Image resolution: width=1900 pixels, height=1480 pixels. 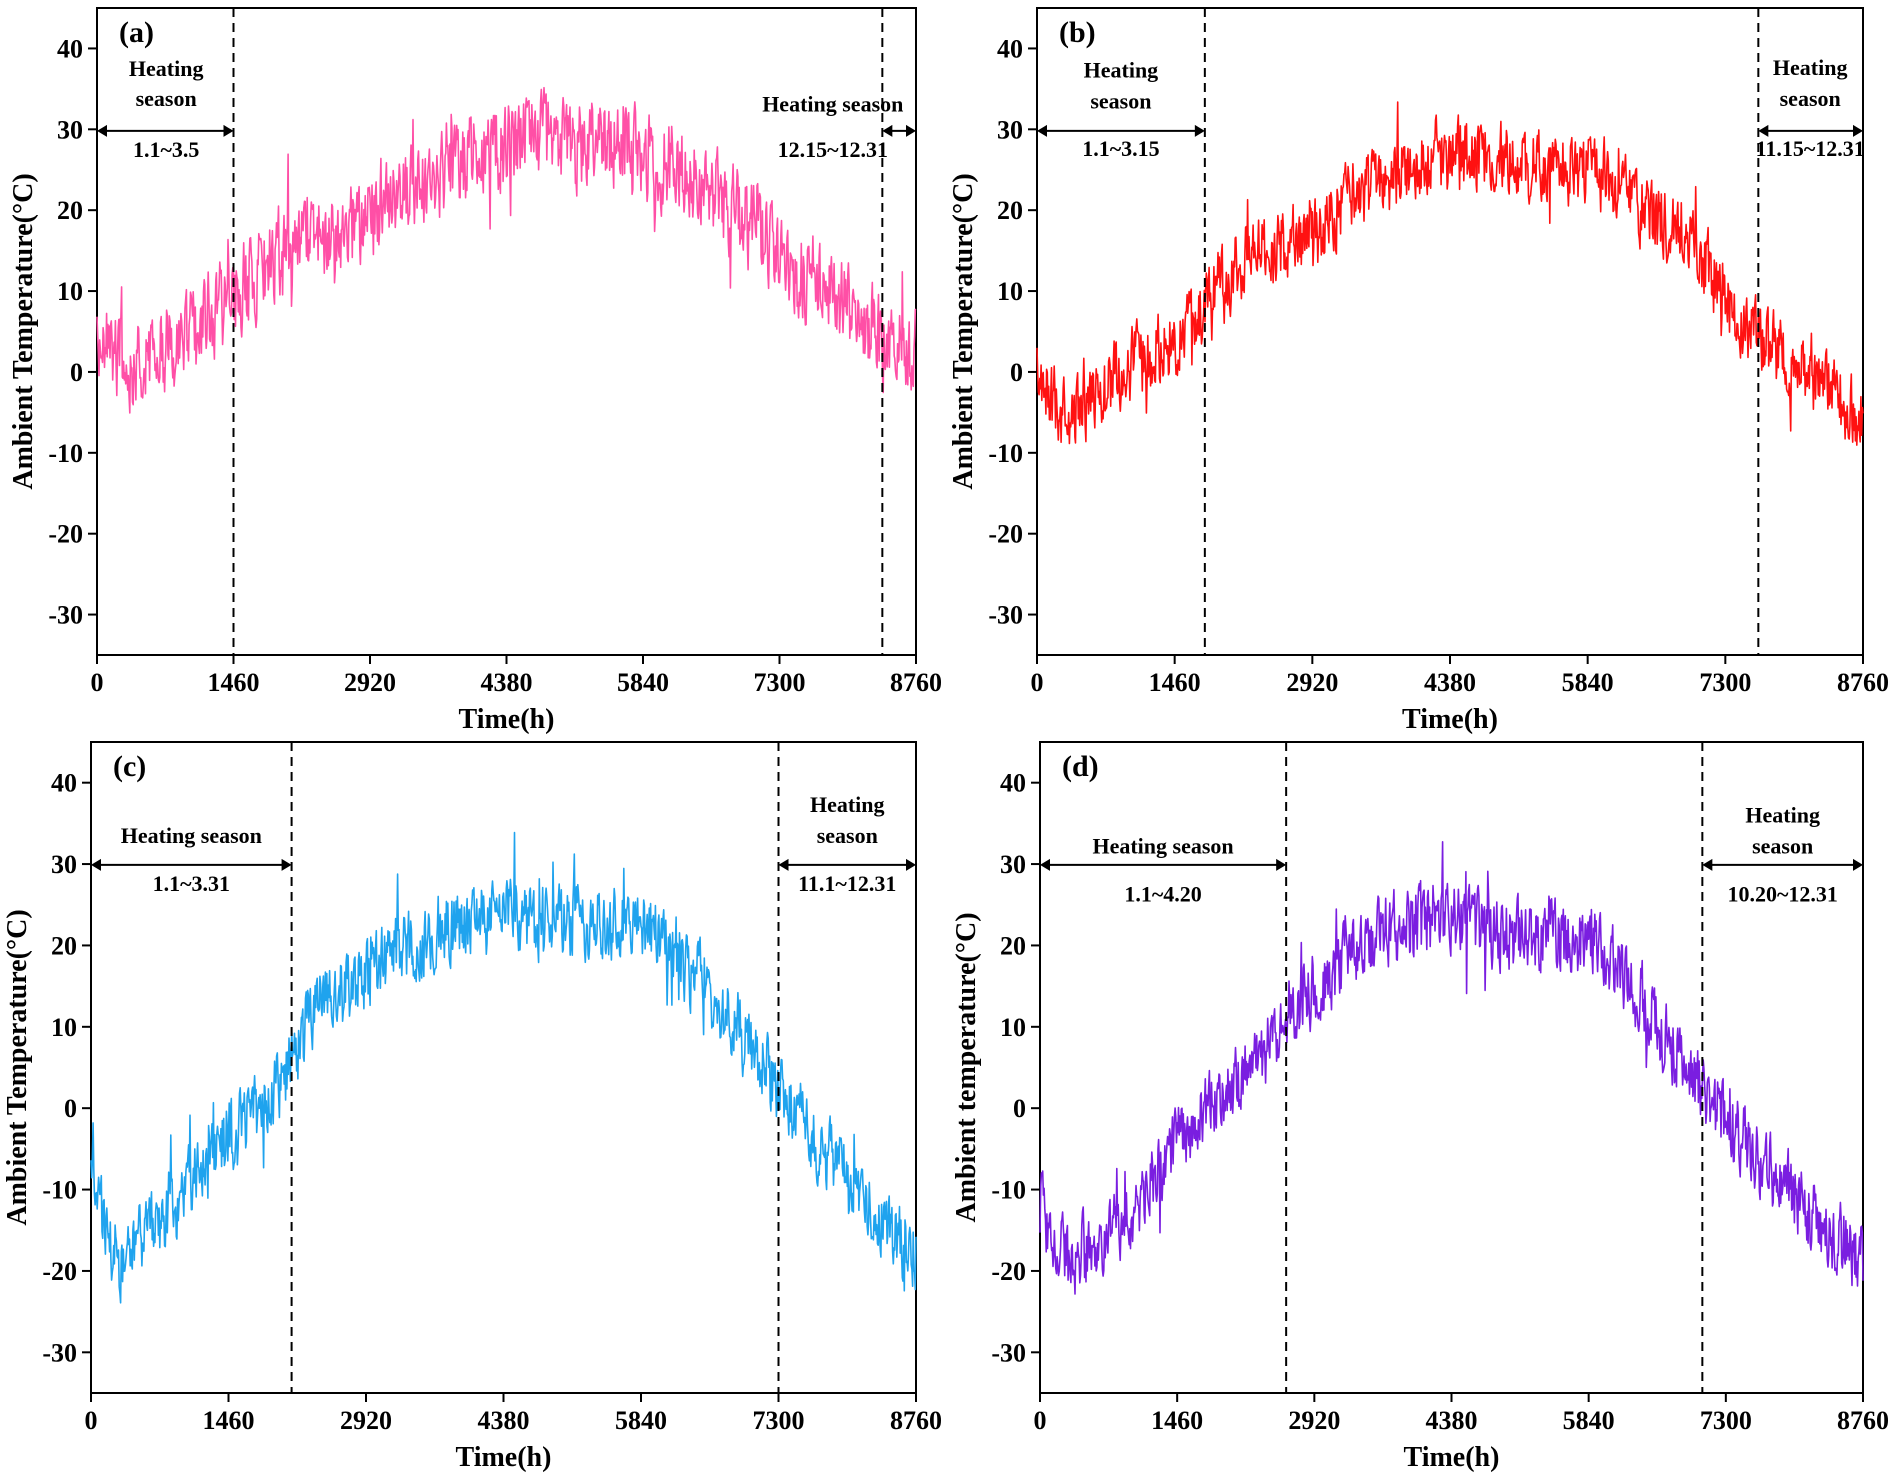 What do you see at coordinates (136, 32) in the screenshot?
I see `panel-label: (a)` at bounding box center [136, 32].